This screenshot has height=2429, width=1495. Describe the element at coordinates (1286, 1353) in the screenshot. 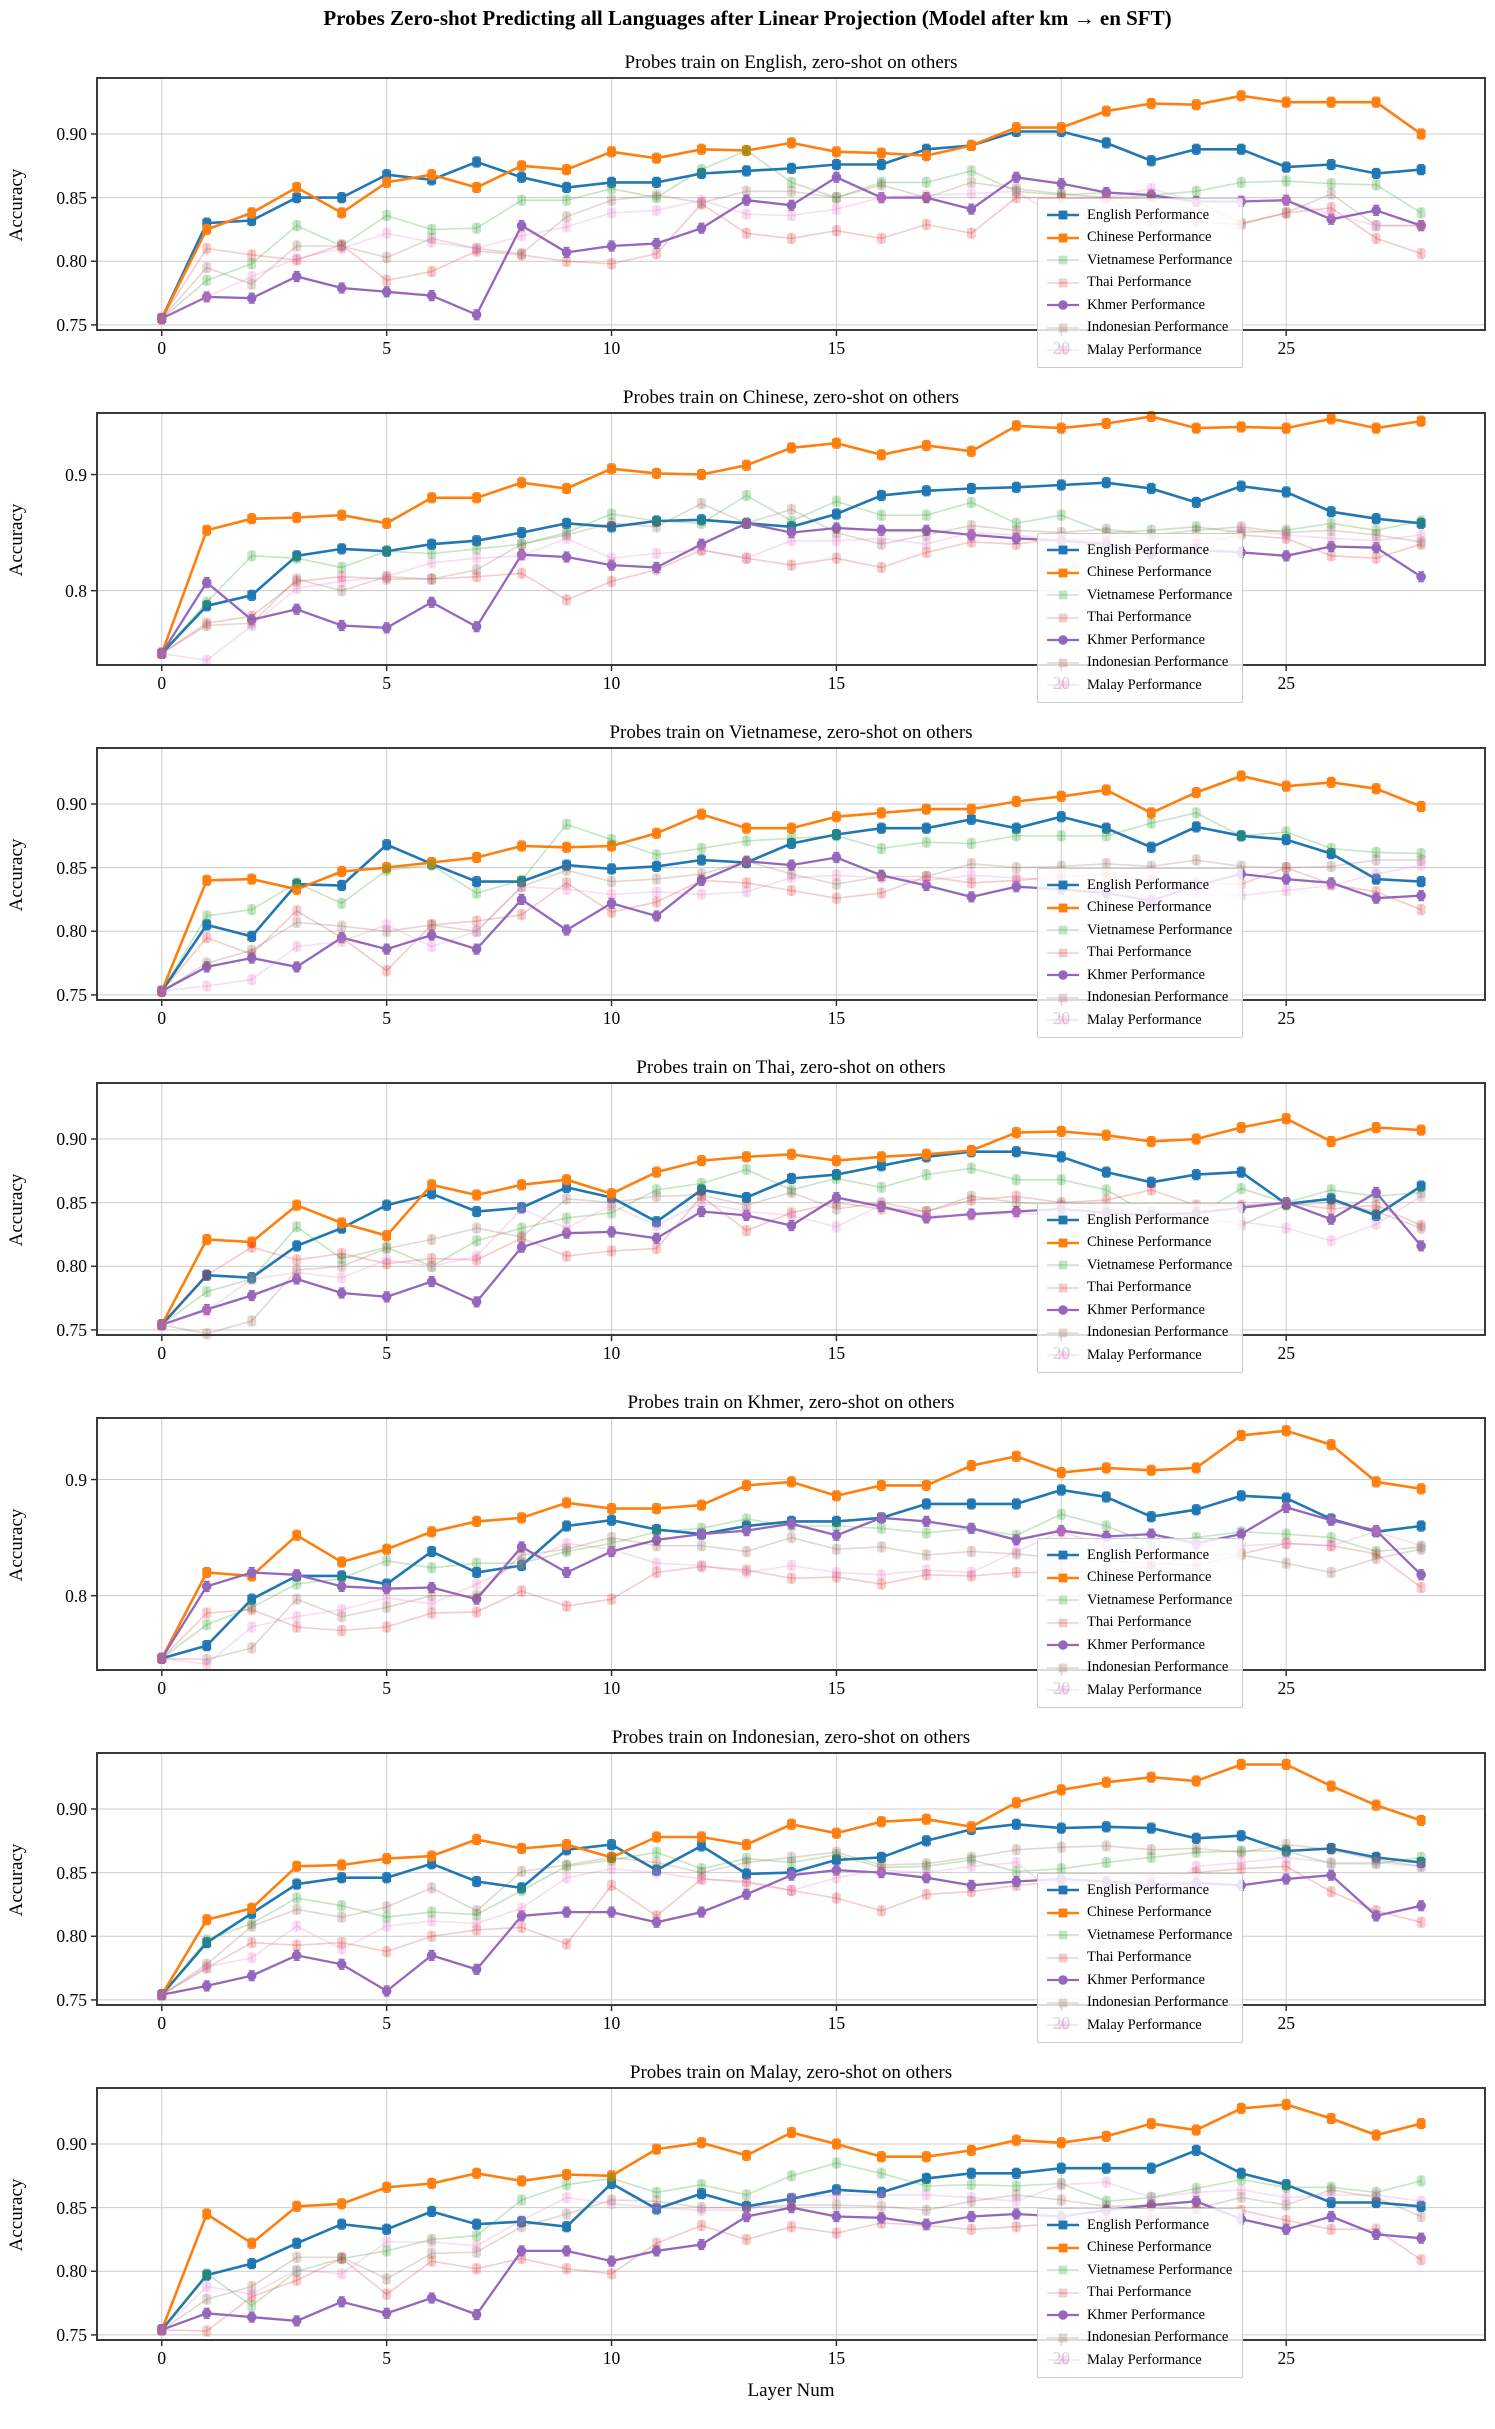

I see `x-tick-label: 25` at that location.